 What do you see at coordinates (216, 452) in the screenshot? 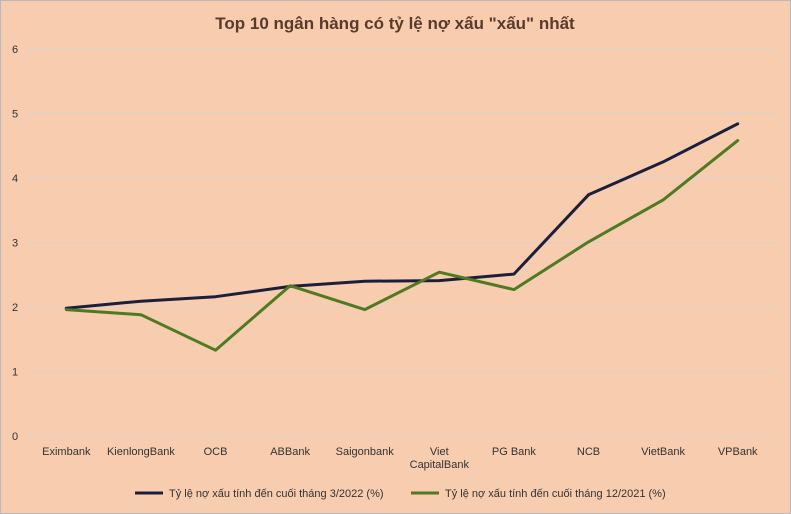
I see `x-tick-label: OCB` at bounding box center [216, 452].